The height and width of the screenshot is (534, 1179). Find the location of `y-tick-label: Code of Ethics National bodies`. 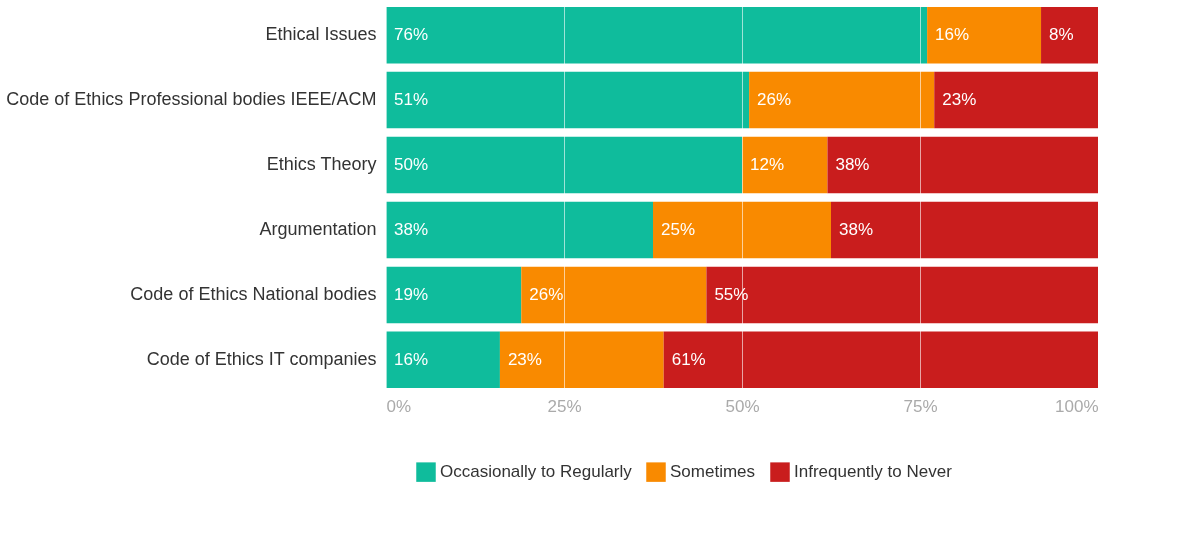

y-tick-label: Code of Ethics National bodies is located at coordinates (253, 293).